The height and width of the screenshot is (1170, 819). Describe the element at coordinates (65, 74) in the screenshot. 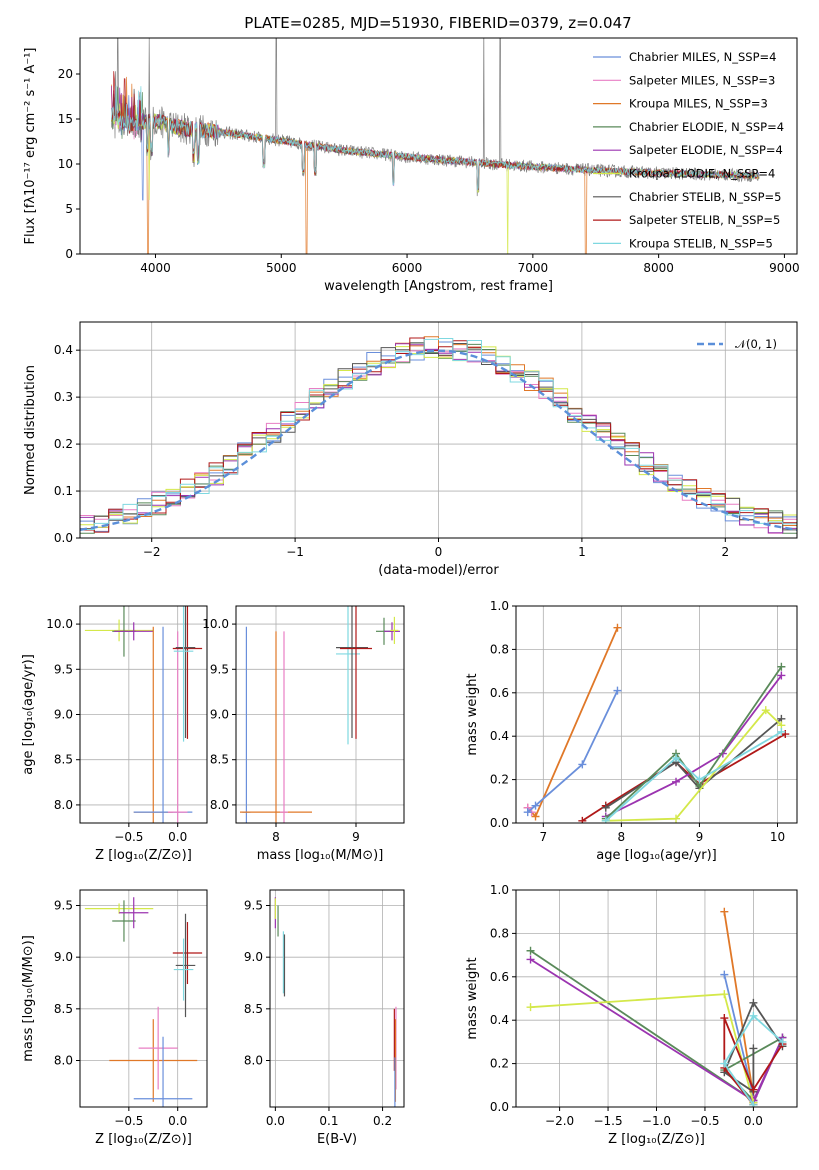

I see `y-tick-label: 20` at that location.